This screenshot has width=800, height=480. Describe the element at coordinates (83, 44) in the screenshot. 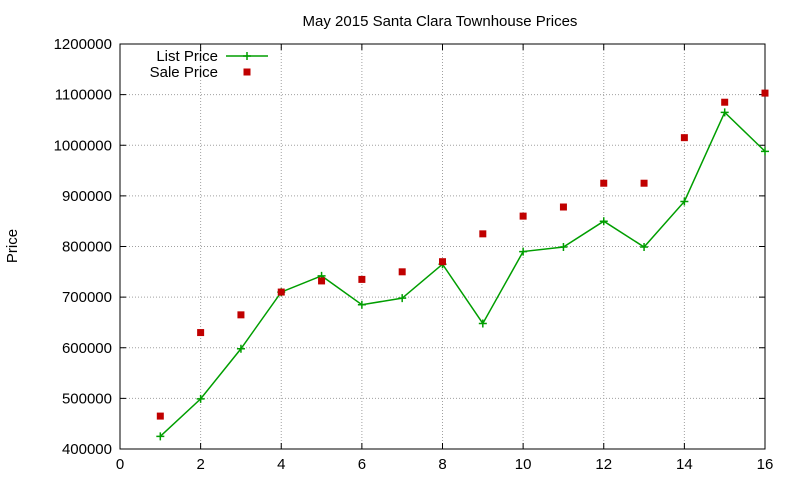

I see `y-tick-label: 1200000` at that location.